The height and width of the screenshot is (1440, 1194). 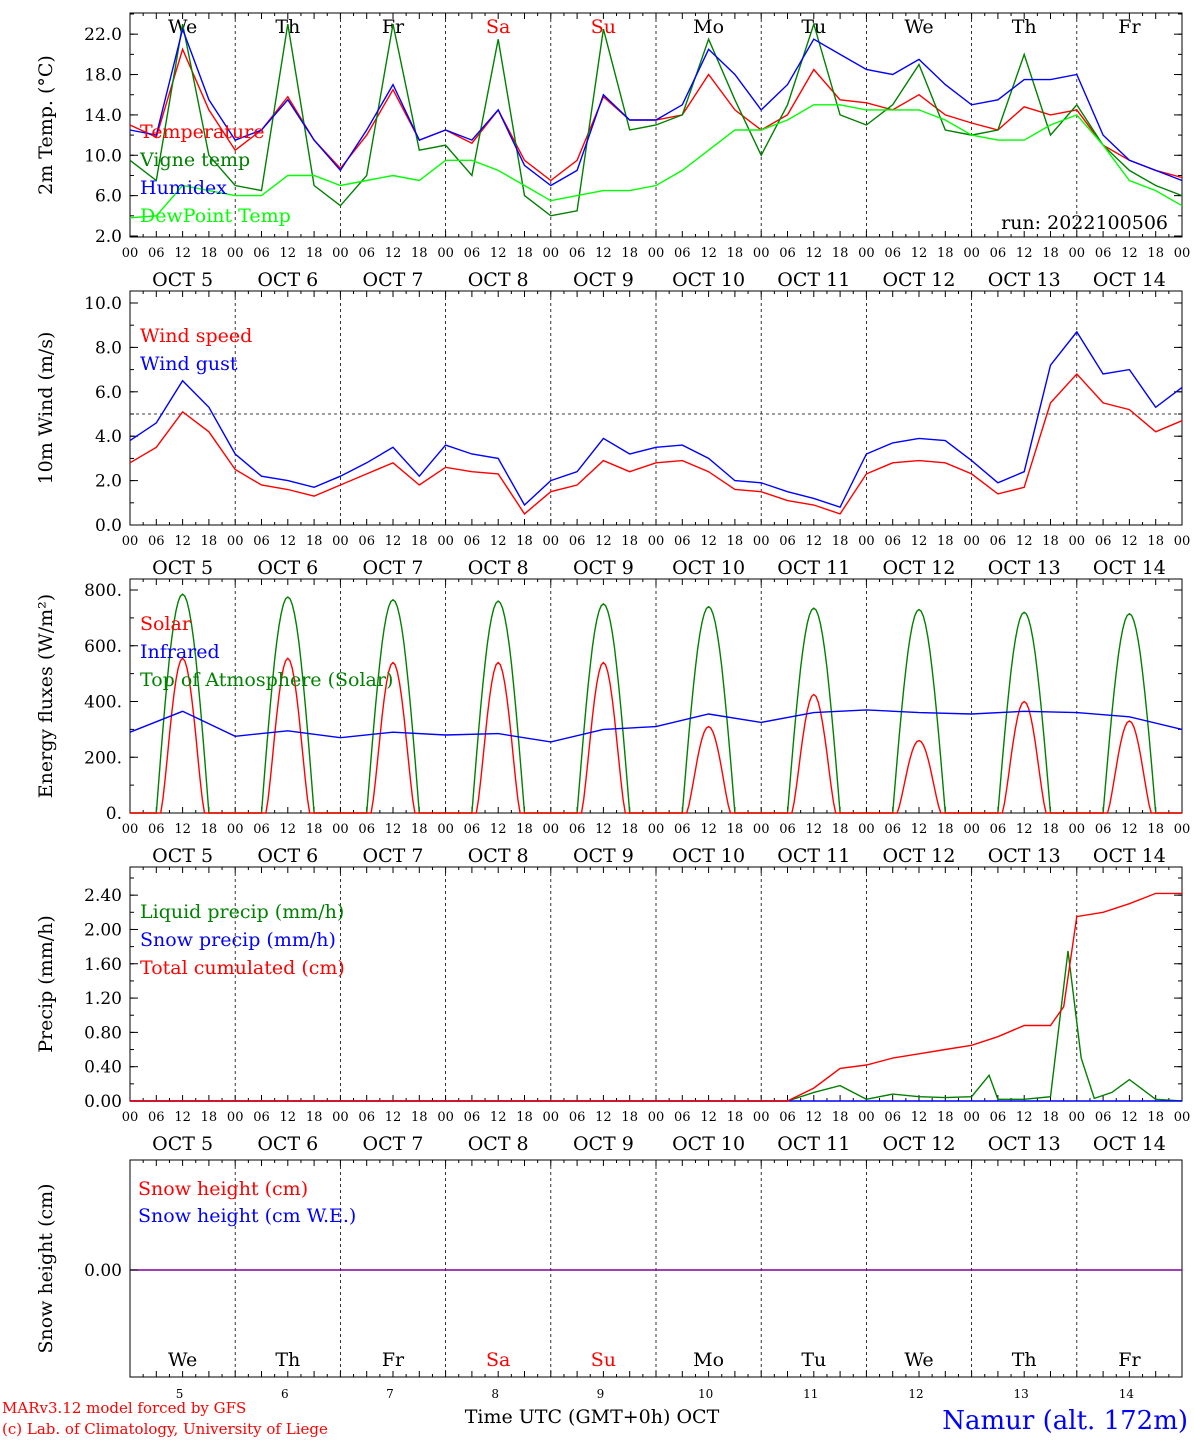 I want to click on y-axis-label: Energy fluxes (W/m²), so click(x=46, y=696).